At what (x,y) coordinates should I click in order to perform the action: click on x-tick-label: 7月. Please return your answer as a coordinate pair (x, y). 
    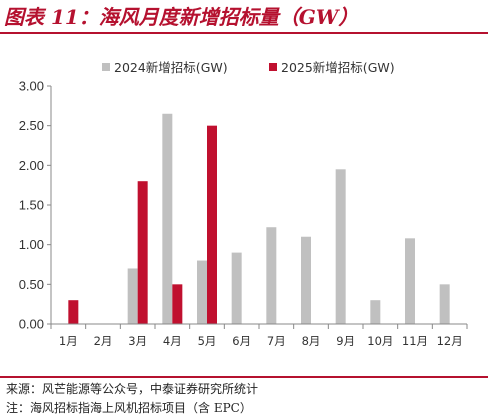
    Looking at the image, I should click on (276, 341).